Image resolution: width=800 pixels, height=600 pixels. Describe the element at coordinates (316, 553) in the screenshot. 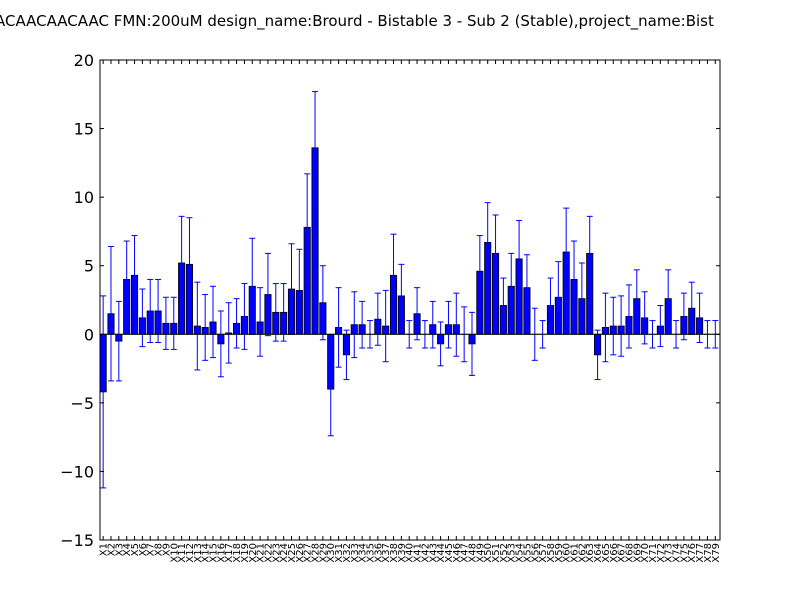

I see `x-tick-label: X28` at that location.